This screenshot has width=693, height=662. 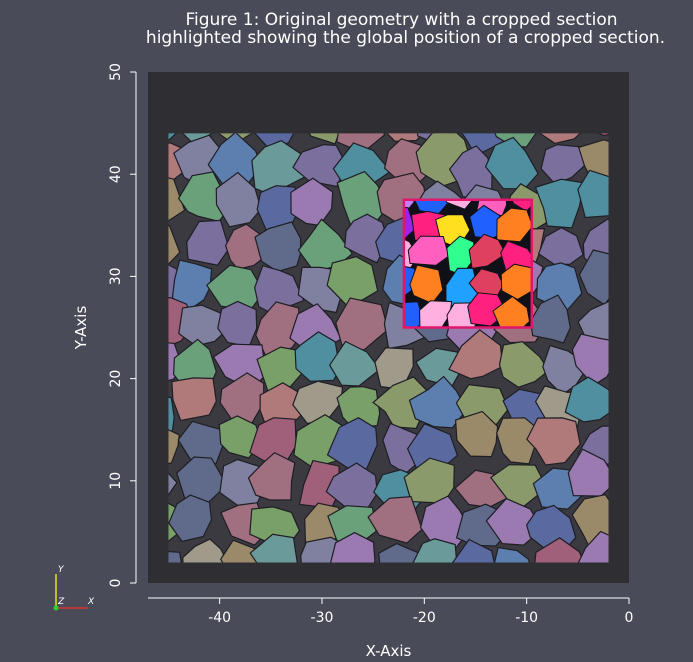 What do you see at coordinates (116, 174) in the screenshot?
I see `y-tick-label: 40` at bounding box center [116, 174].